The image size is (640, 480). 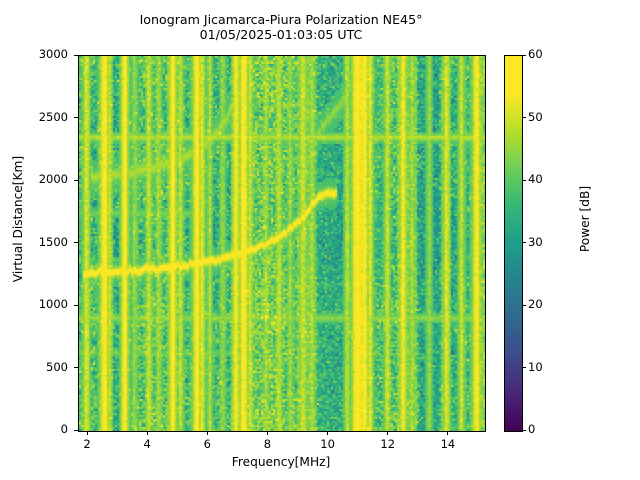 I want to click on colorbar, so click(x=513, y=243).